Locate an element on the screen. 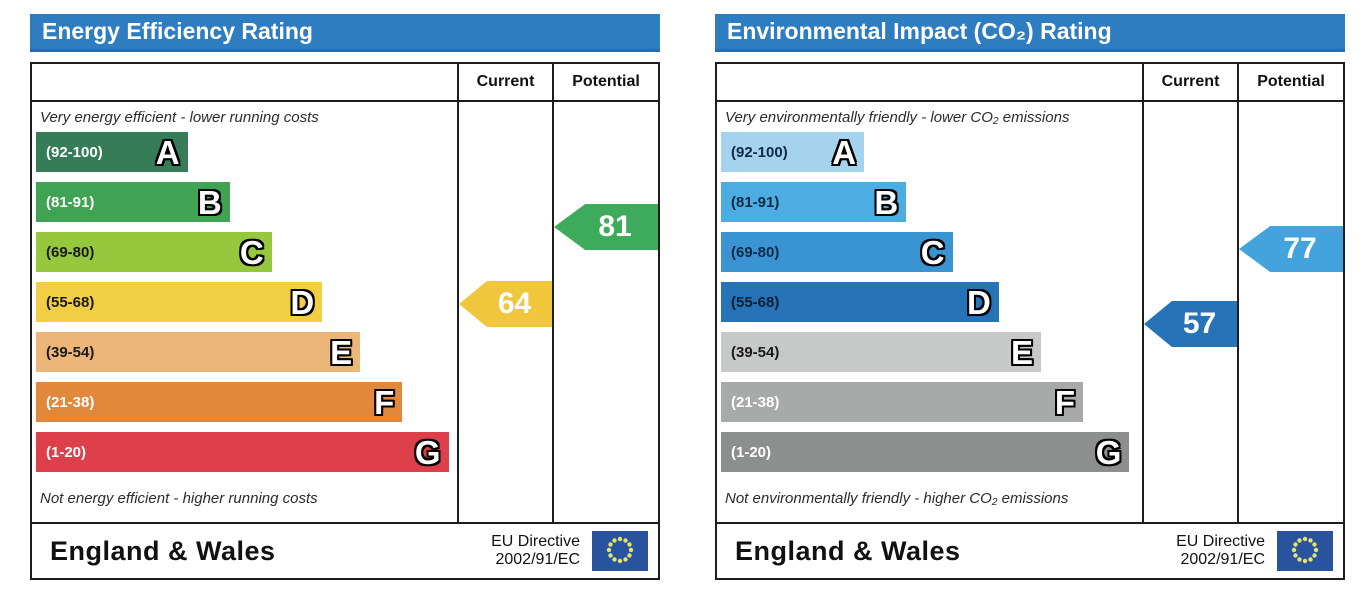  potential-rating-arrow: 77 is located at coordinates (1291, 249).